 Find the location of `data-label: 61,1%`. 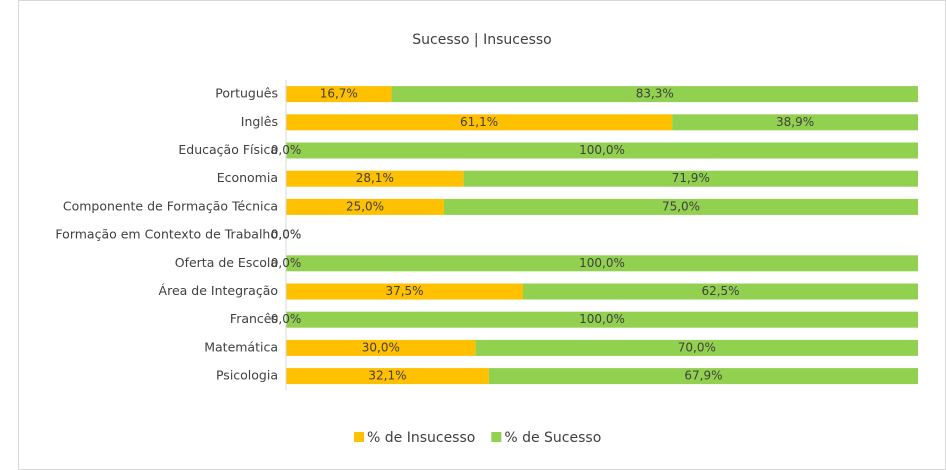

data-label: 61,1% is located at coordinates (479, 122).